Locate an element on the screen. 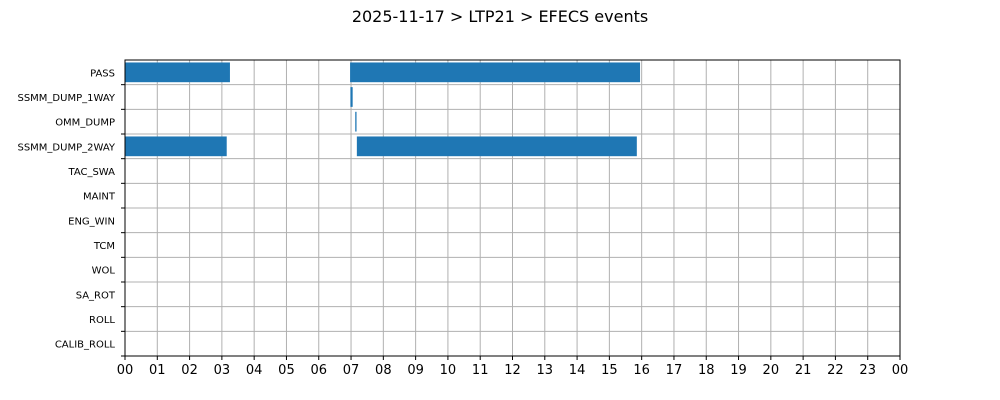  x-tick-label: 06 is located at coordinates (318, 370).